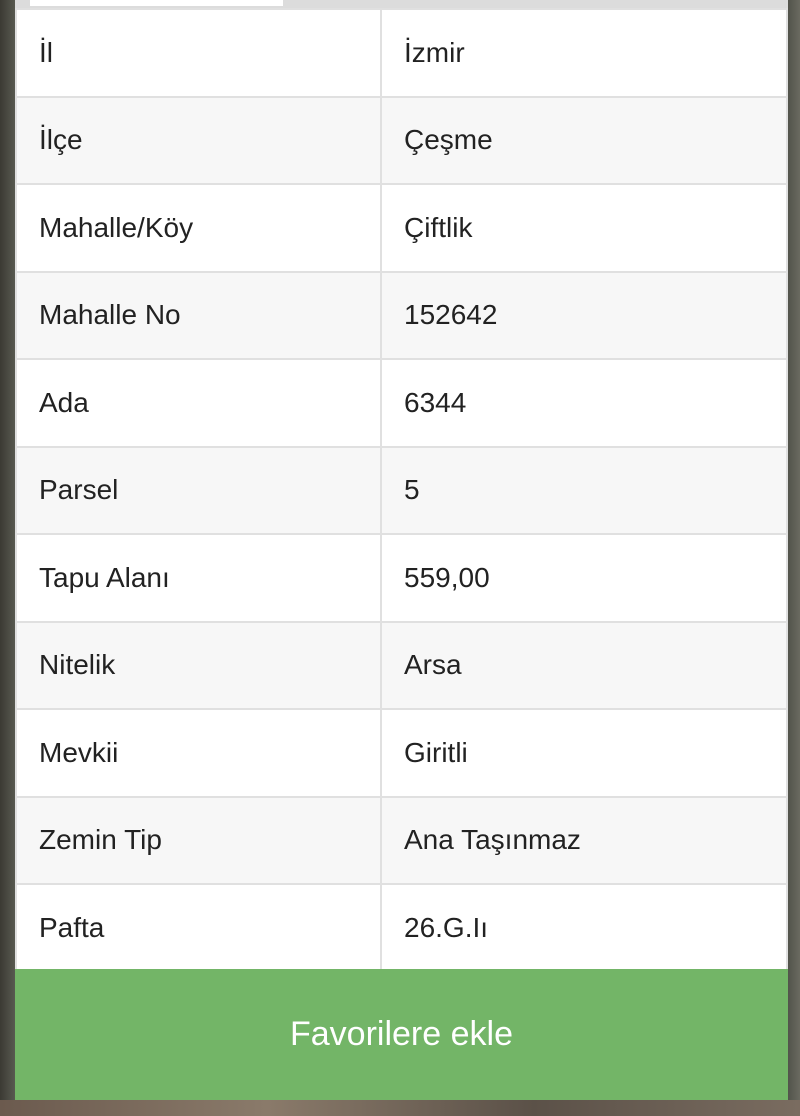 Image resolution: width=800 pixels, height=1116 pixels. What do you see at coordinates (198, 753) in the screenshot?
I see `field-label: Mevkii` at bounding box center [198, 753].